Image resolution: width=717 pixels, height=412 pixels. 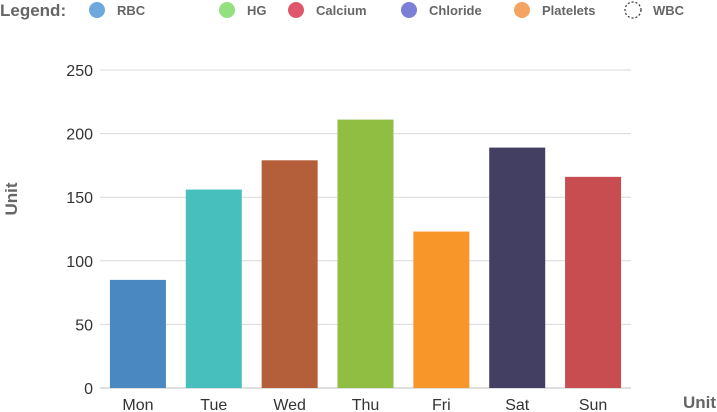 What do you see at coordinates (79, 262) in the screenshot?
I see `y-tick-label: 100` at bounding box center [79, 262].